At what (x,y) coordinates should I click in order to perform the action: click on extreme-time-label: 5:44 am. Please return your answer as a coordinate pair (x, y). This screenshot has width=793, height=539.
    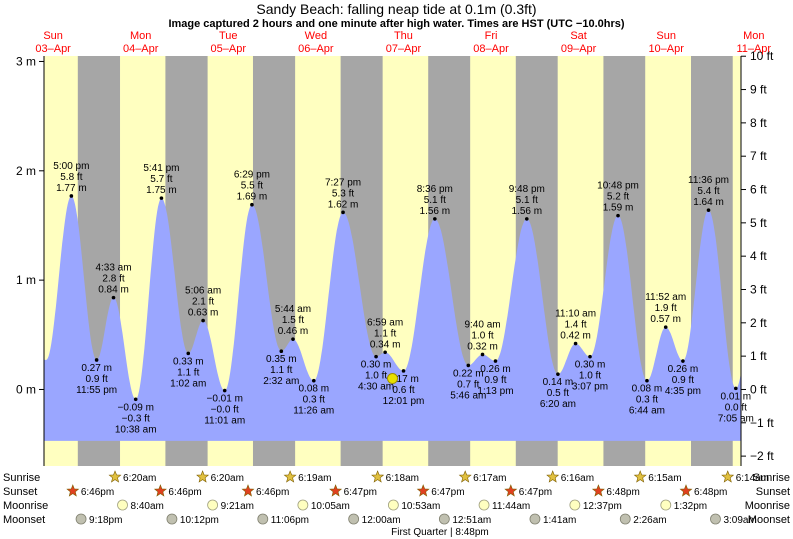
    Looking at the image, I should click on (293, 309).